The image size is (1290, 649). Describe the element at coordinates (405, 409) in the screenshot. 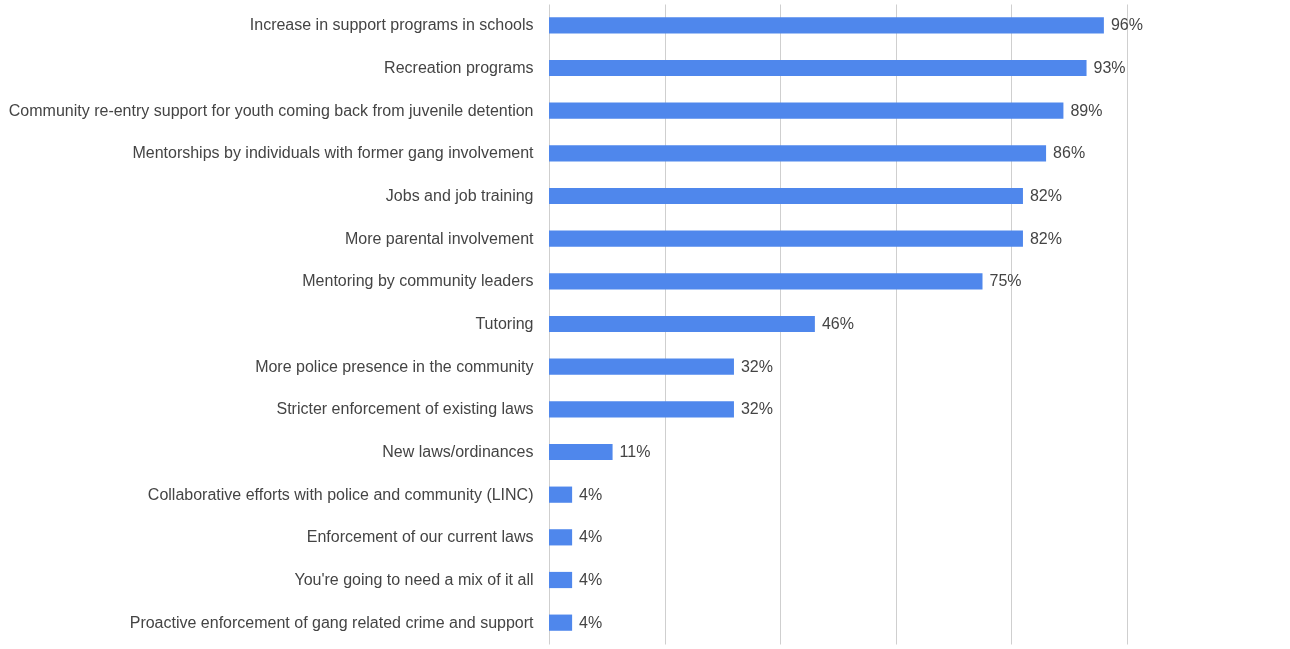

I see `y-tick-label: Stricter enforcement of existing laws` at that location.